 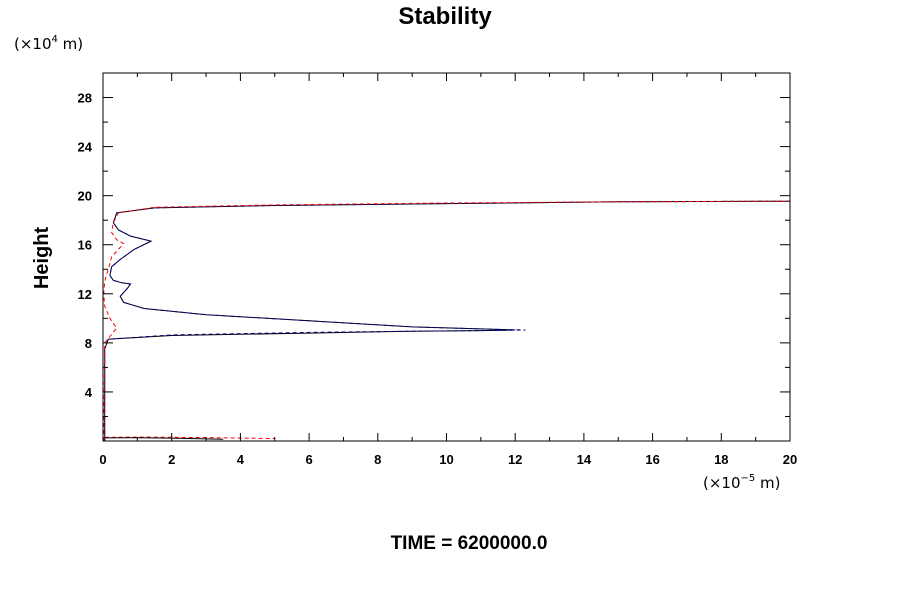 What do you see at coordinates (85, 147) in the screenshot?
I see `y-tick-label: 24` at bounding box center [85, 147].